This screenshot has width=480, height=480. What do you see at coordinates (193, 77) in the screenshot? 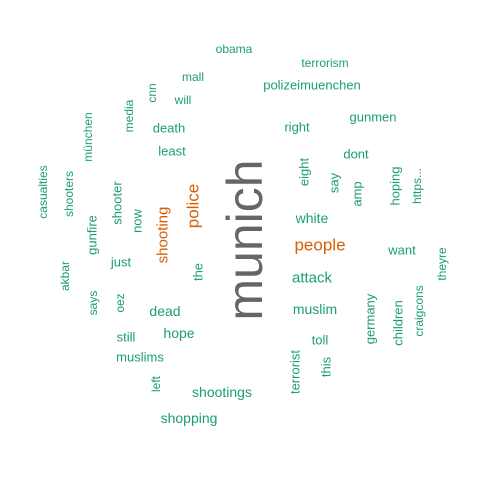
I see `word-mall: mall` at bounding box center [193, 77].